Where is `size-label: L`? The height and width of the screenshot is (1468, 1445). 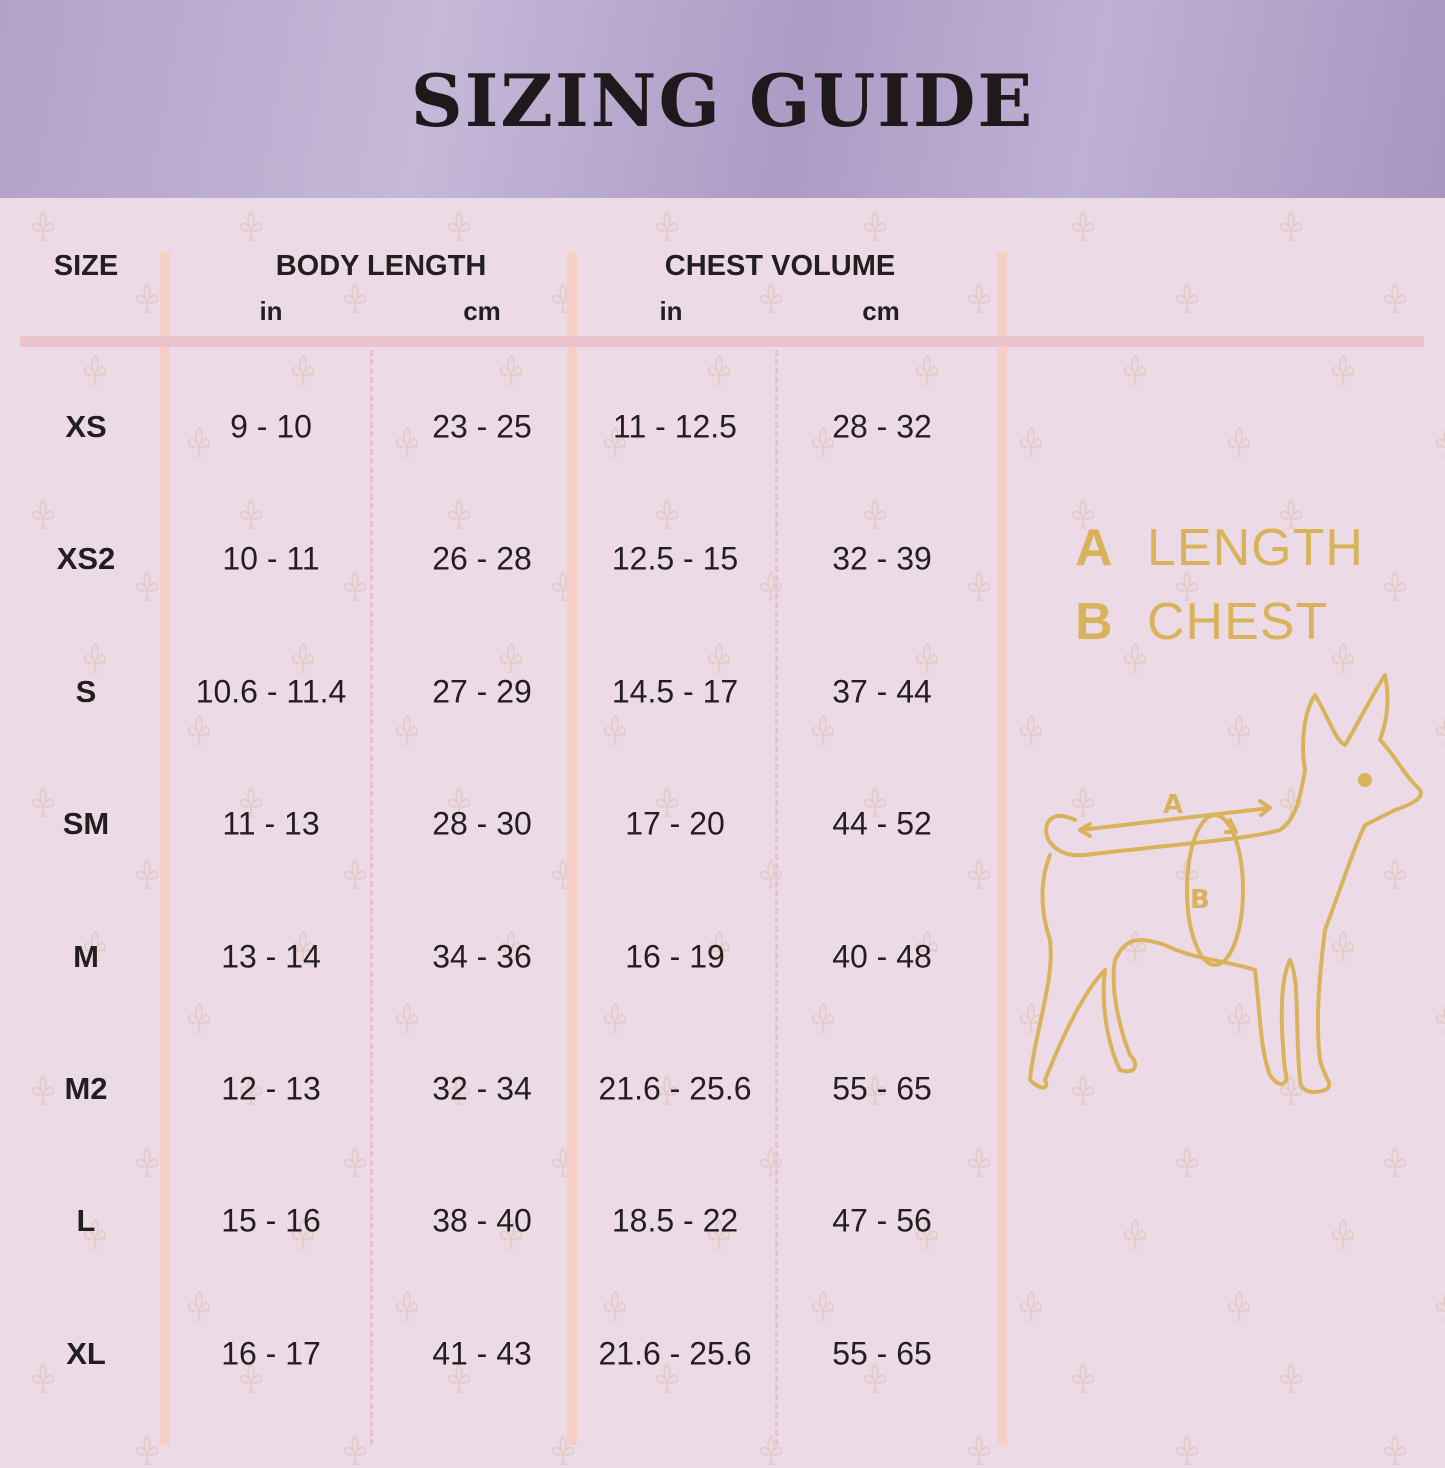
size-label: L is located at coordinates (86, 1221).